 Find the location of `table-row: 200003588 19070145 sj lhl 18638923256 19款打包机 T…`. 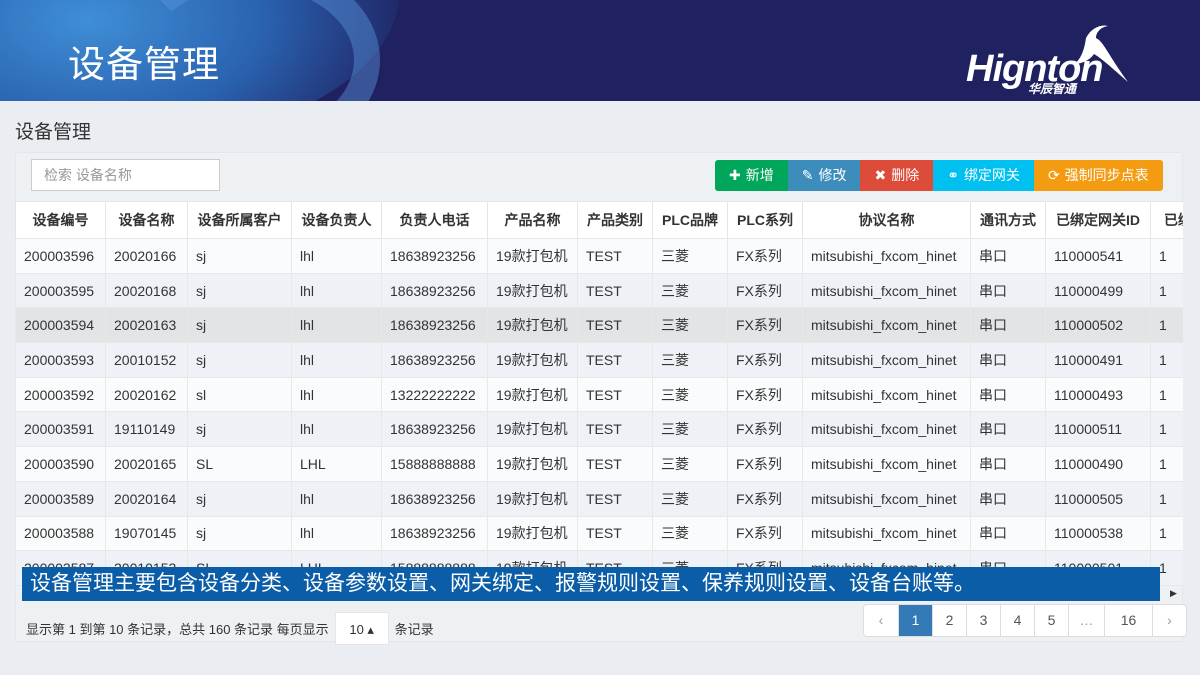

table-row: 200003588 19070145 sj lhl 18638923256 19款打包机 T… is located at coordinates (599, 533).